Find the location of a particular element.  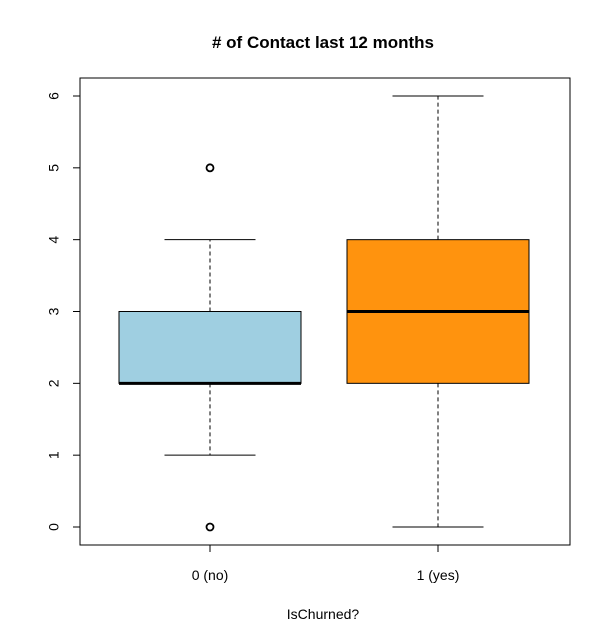

y-axis: 0 1 2 3 4 5 6 is located at coordinates (63, 311).